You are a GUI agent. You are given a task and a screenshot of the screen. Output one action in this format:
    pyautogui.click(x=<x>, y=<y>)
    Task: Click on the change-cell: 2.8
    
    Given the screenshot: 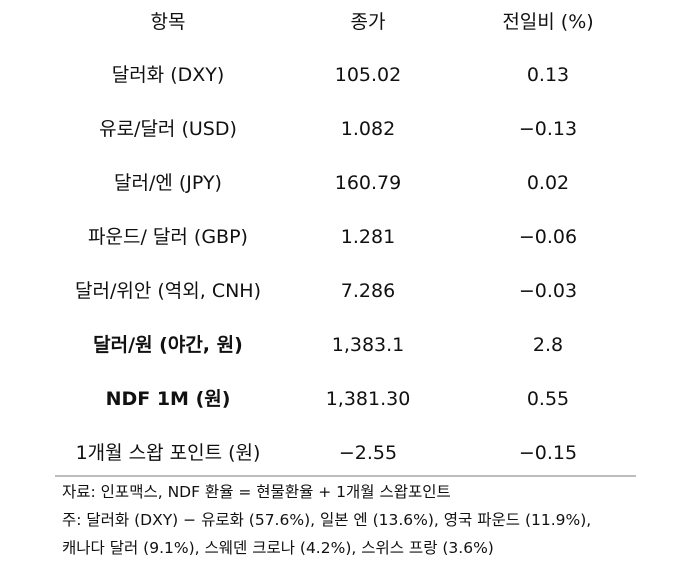 What is the action you would take?
    pyautogui.click(x=548, y=345)
    